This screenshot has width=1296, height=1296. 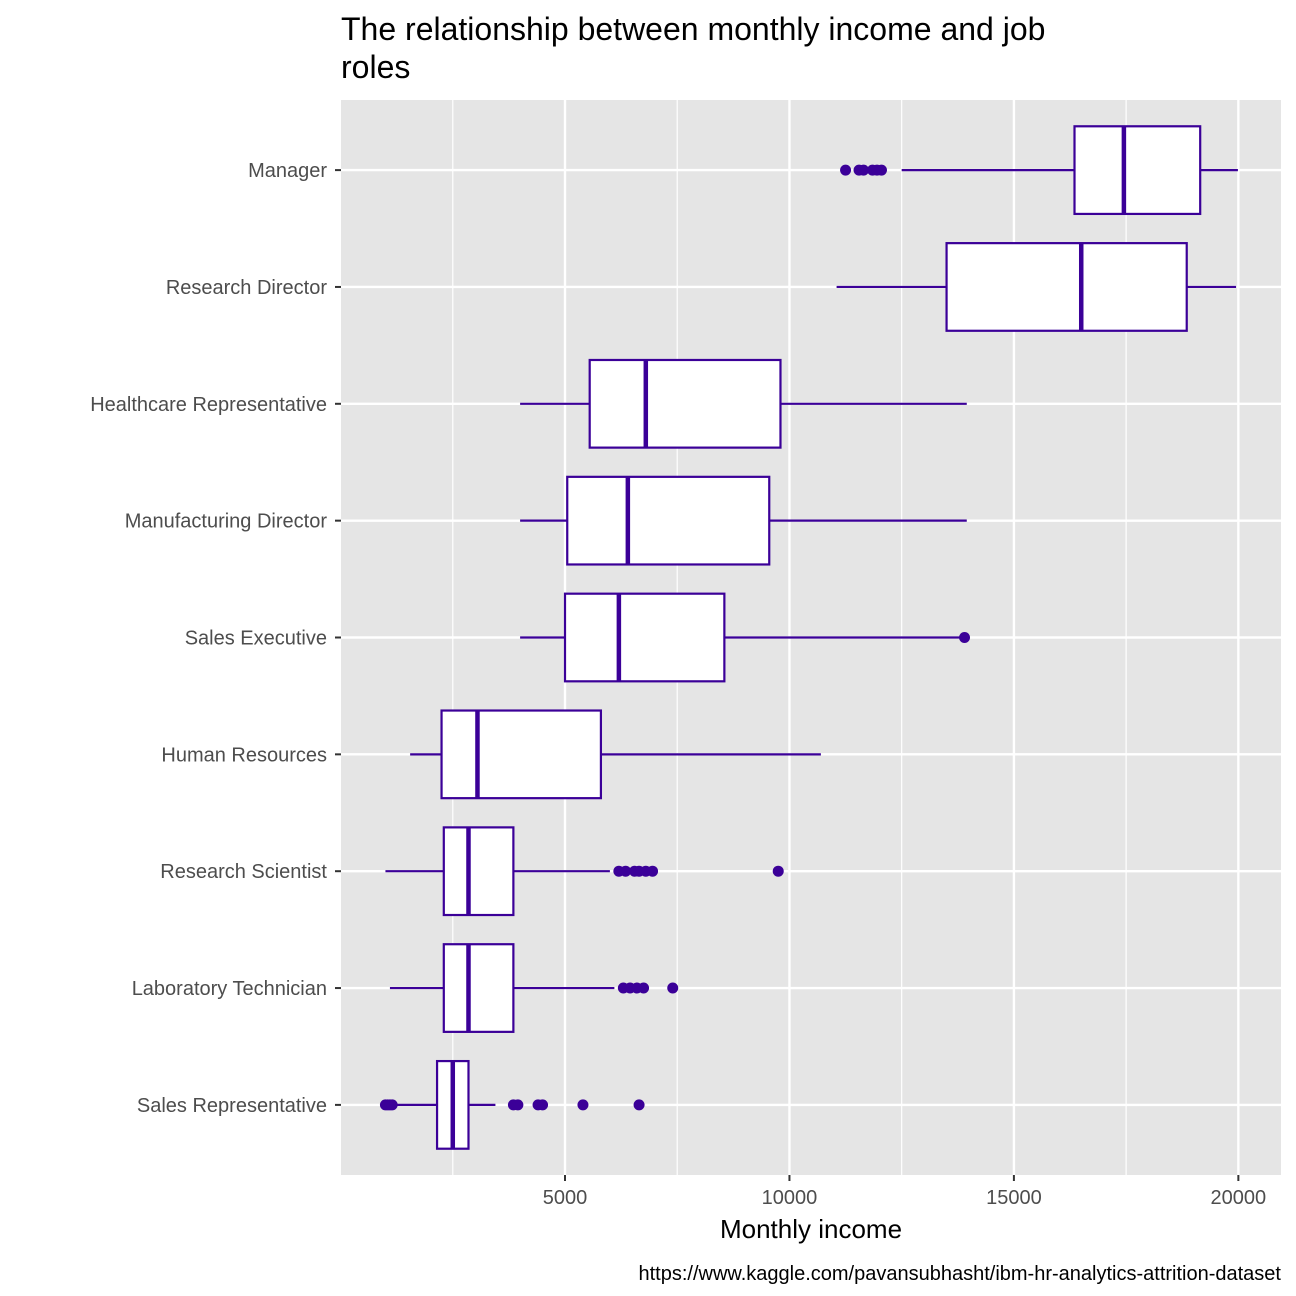 I want to click on boxplot-research-director, so click(x=1036, y=287).